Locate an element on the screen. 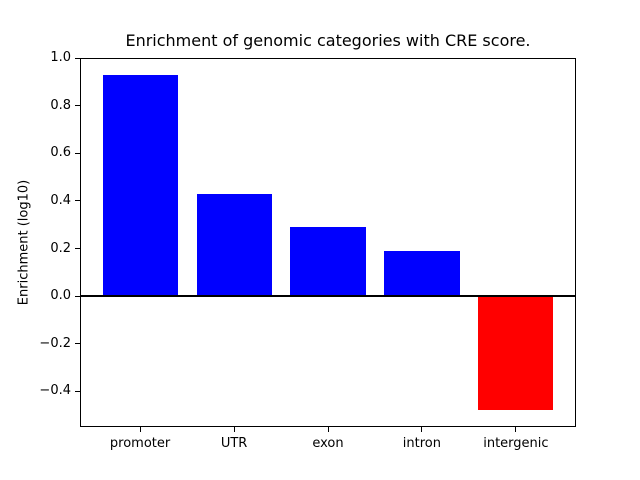 The image size is (640, 480). y-tick-label: −0.4 is located at coordinates (55, 391).